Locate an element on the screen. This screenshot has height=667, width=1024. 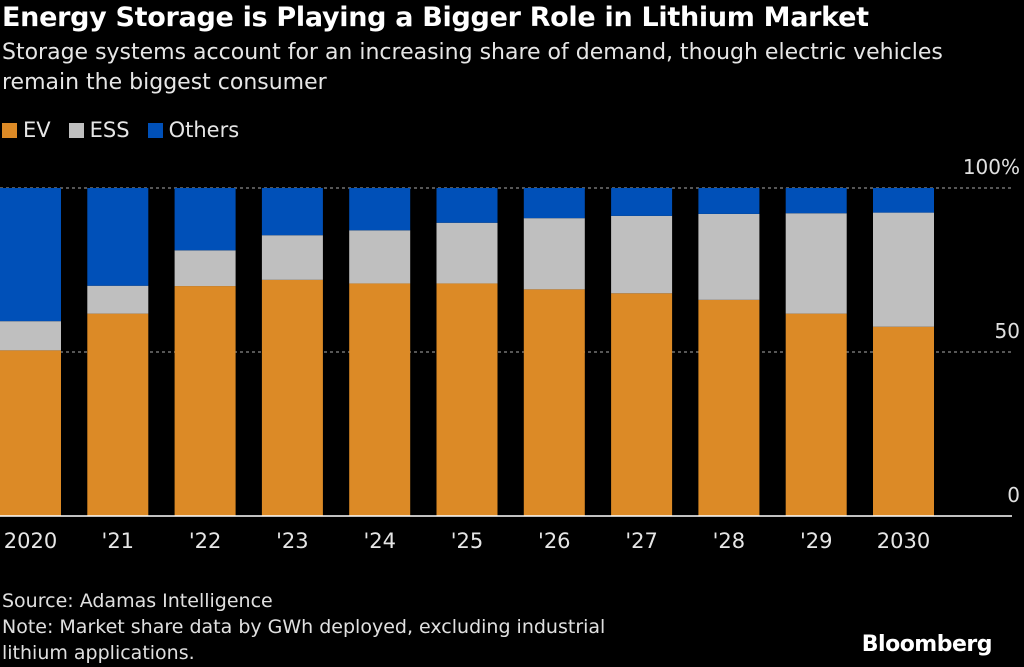
bloomberg-logo: Bloomberg is located at coordinates (927, 644).